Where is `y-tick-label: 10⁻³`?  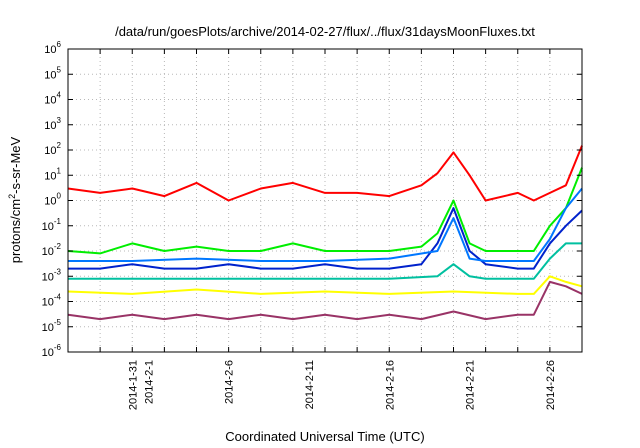
y-tick-label: 10⁻³ is located at coordinates (52, 275).